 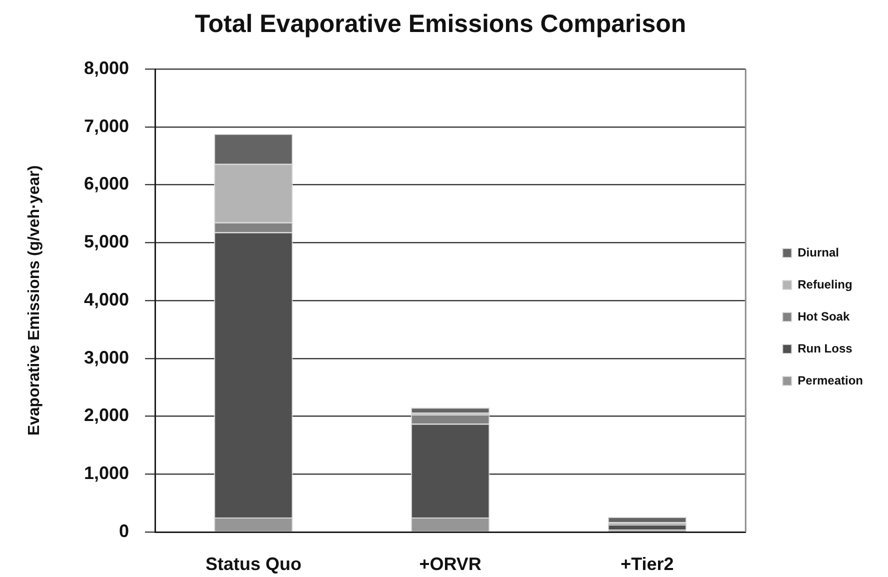 What do you see at coordinates (106, 184) in the screenshot?
I see `y-tick-label: 6,000` at bounding box center [106, 184].